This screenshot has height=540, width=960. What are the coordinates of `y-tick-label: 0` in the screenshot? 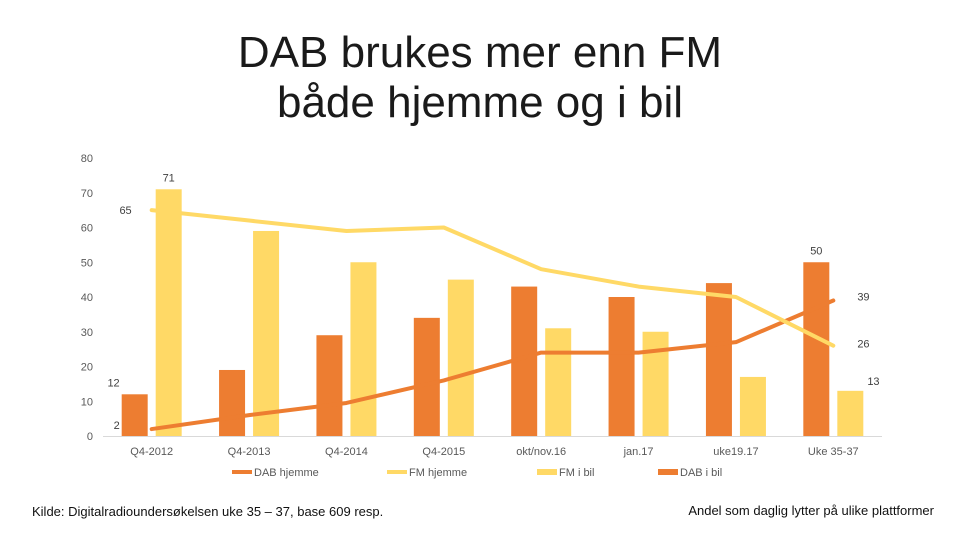 It's located at (90, 437).